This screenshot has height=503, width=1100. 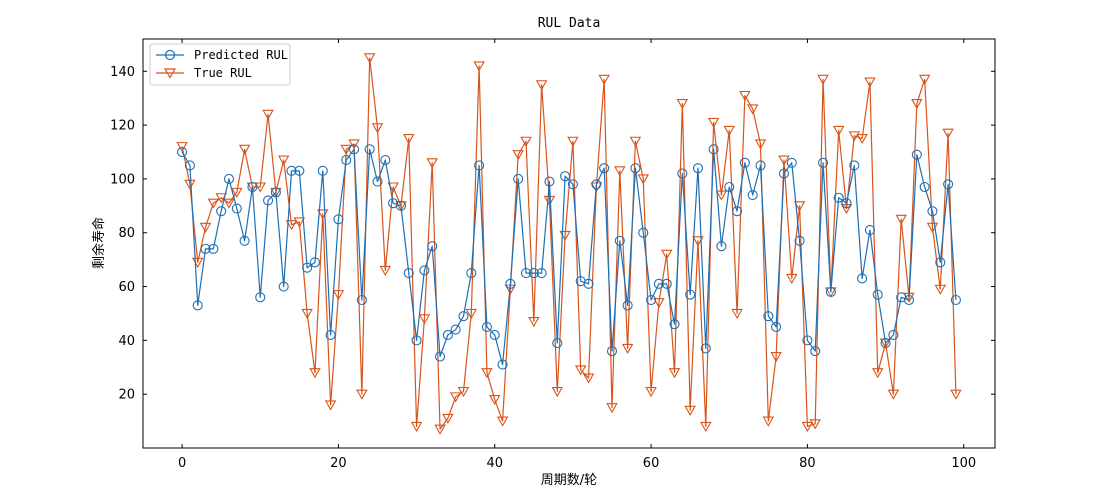 What do you see at coordinates (126, 395) in the screenshot?
I see `y-tick-label: 20` at bounding box center [126, 395].